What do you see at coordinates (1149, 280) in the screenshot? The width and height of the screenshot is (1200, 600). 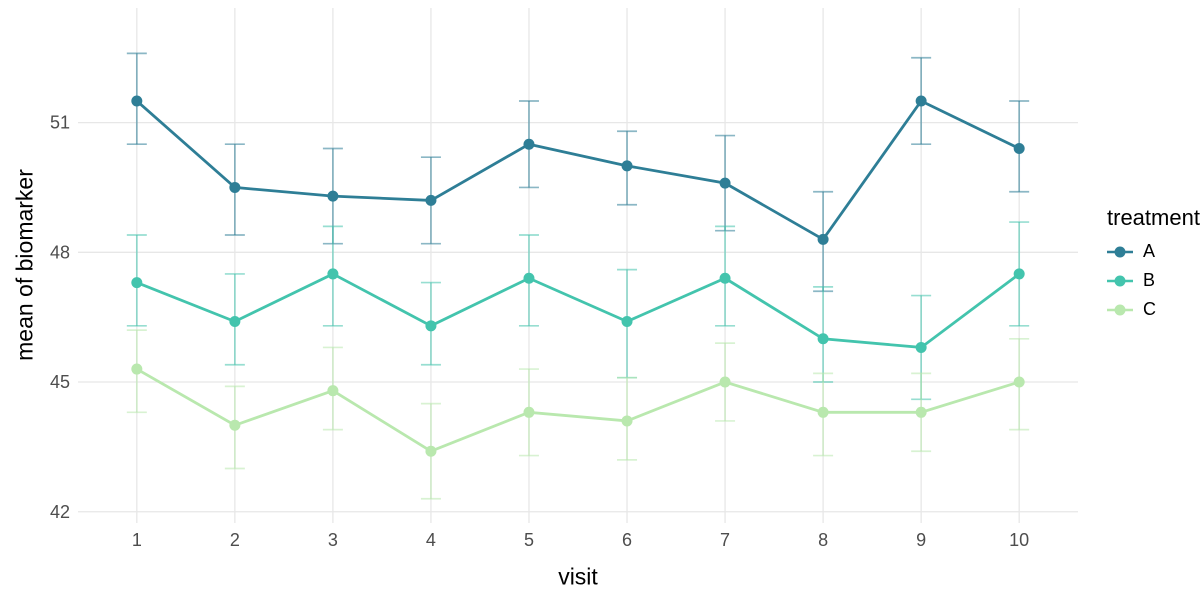 I see `legend-label: B` at bounding box center [1149, 280].